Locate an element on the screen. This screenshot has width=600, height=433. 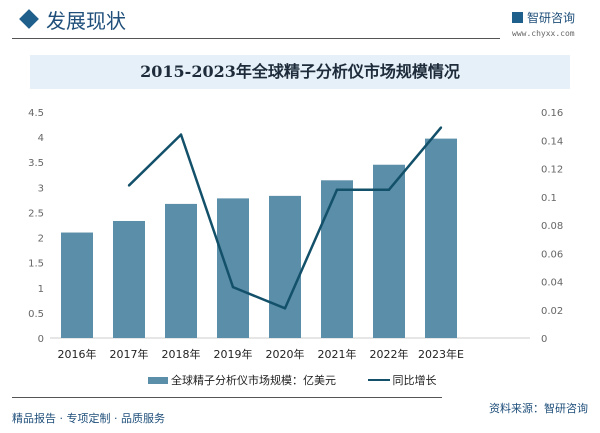
y-right-tick: 0.12 is located at coordinates (552, 170).